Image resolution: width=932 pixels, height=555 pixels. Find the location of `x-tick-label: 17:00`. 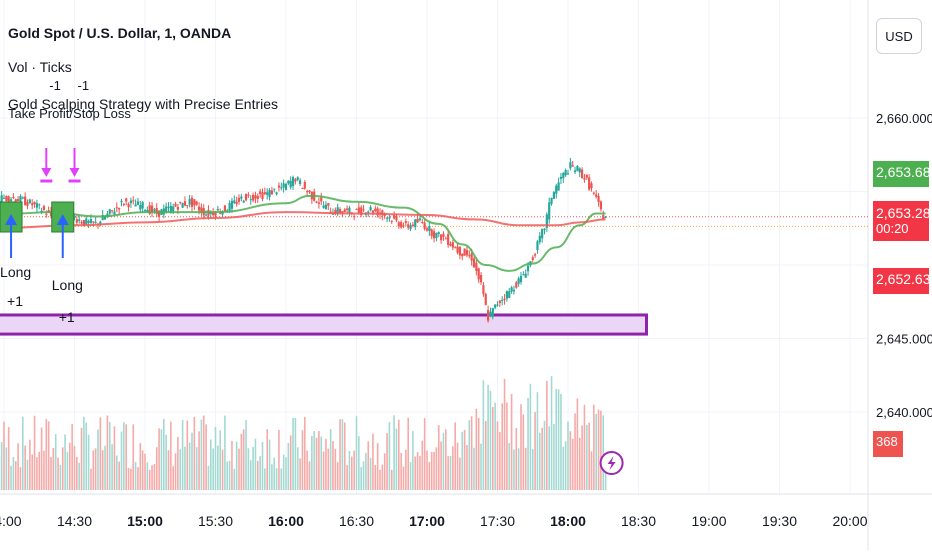

x-tick-label: 17:00 is located at coordinates (427, 521).